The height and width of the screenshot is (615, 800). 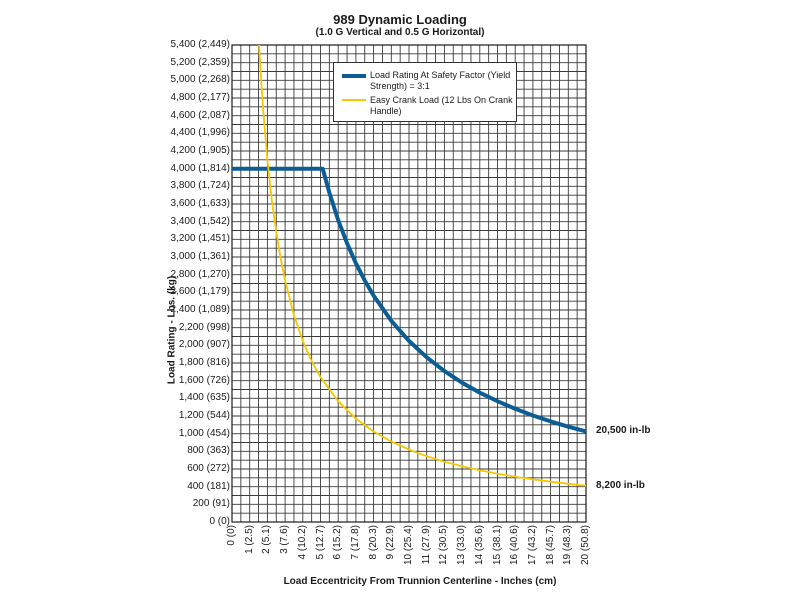 What do you see at coordinates (172, 330) in the screenshot?
I see `y-axis-label: Load Rating - Lbs. (kg)` at bounding box center [172, 330].